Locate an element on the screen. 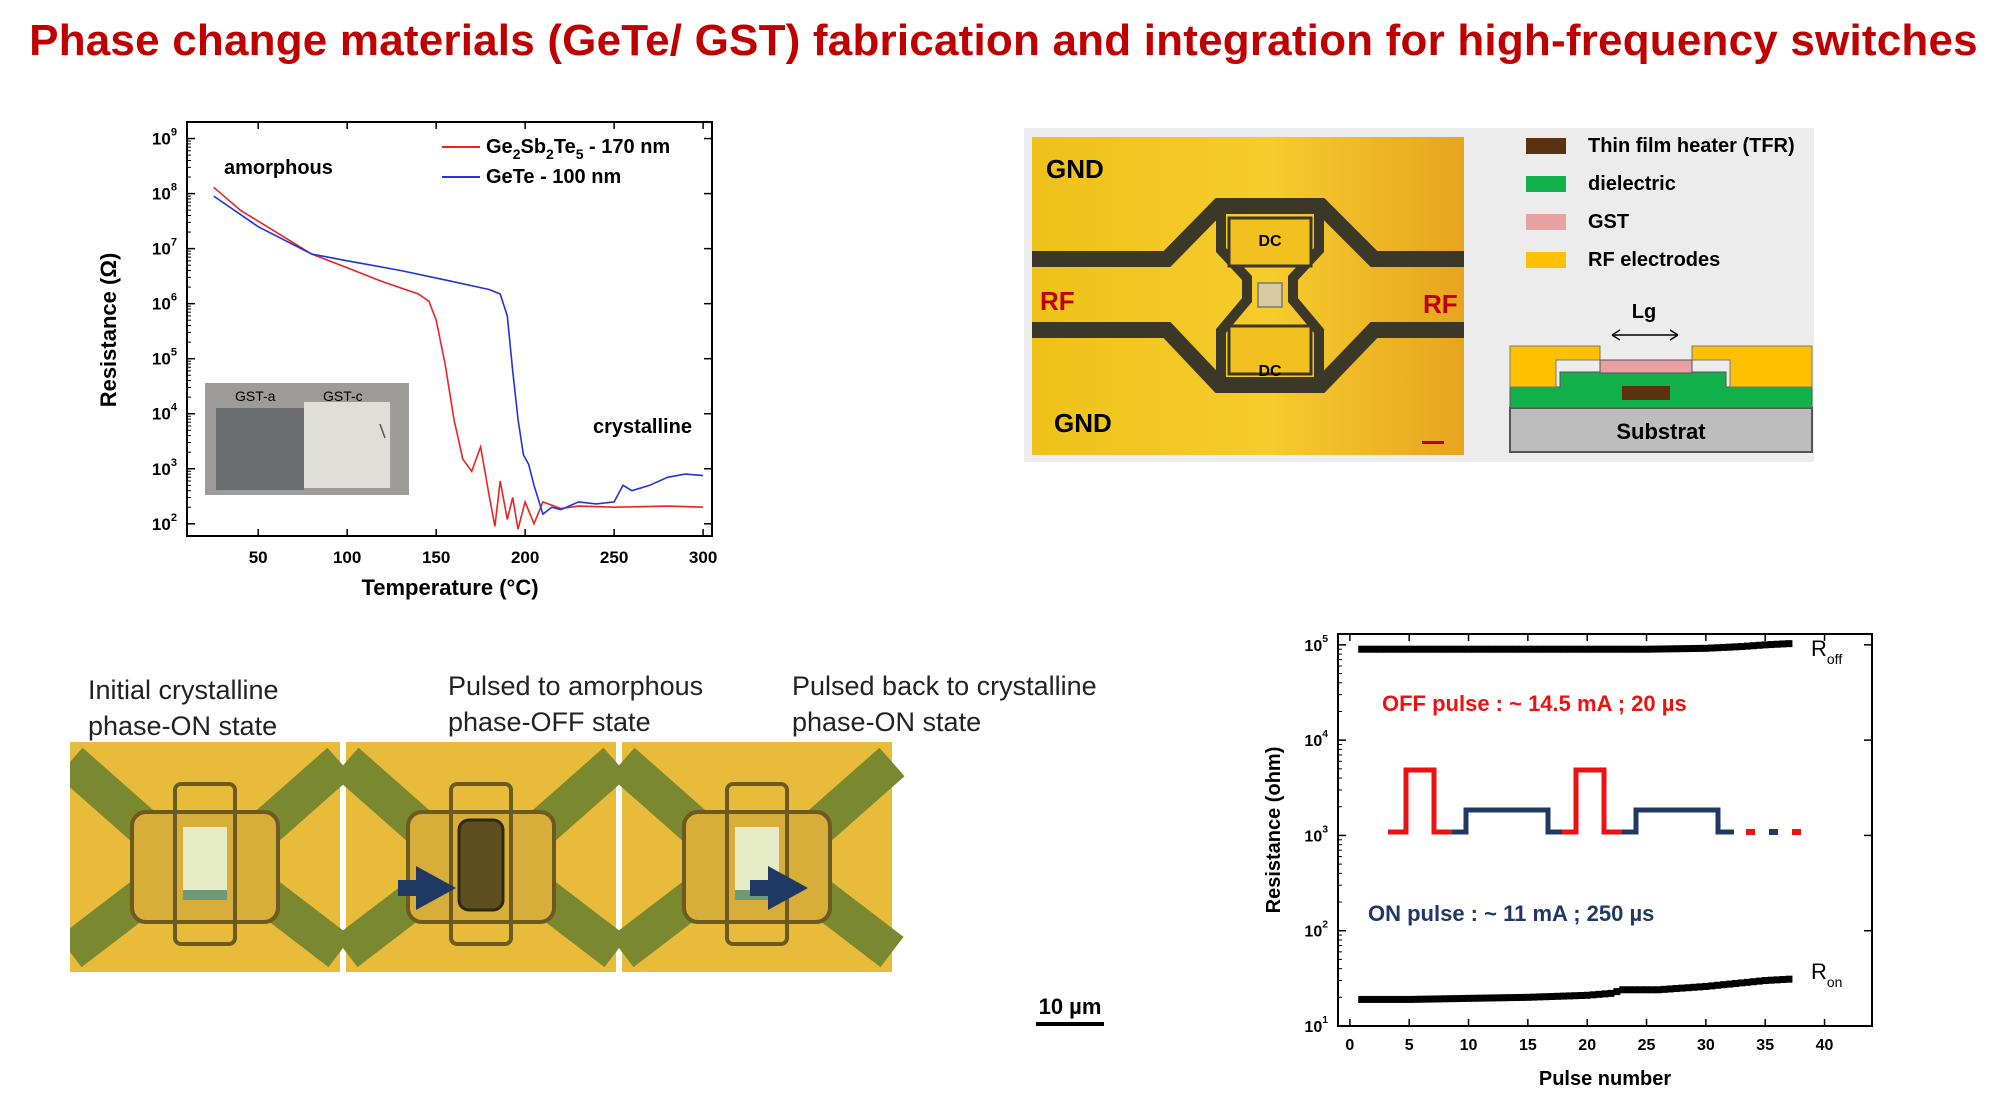  chart2-x-tick-label: 20 is located at coordinates (1587, 1045).